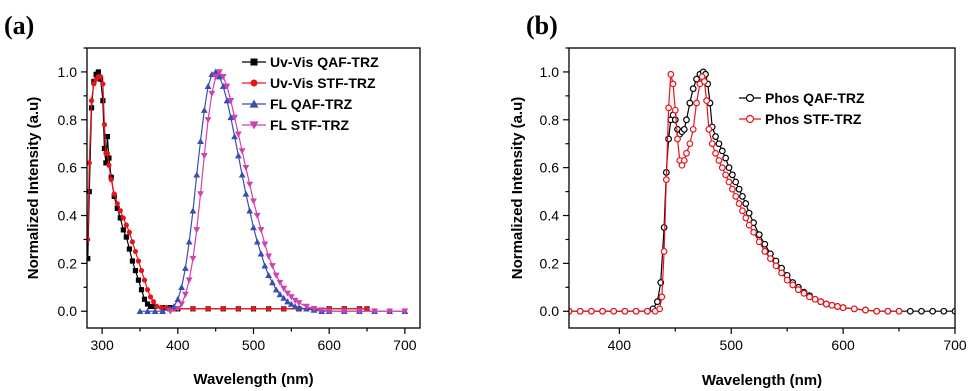  Describe the element at coordinates (68, 168) in the screenshot. I see `y-tick-label: 0.6` at that location.